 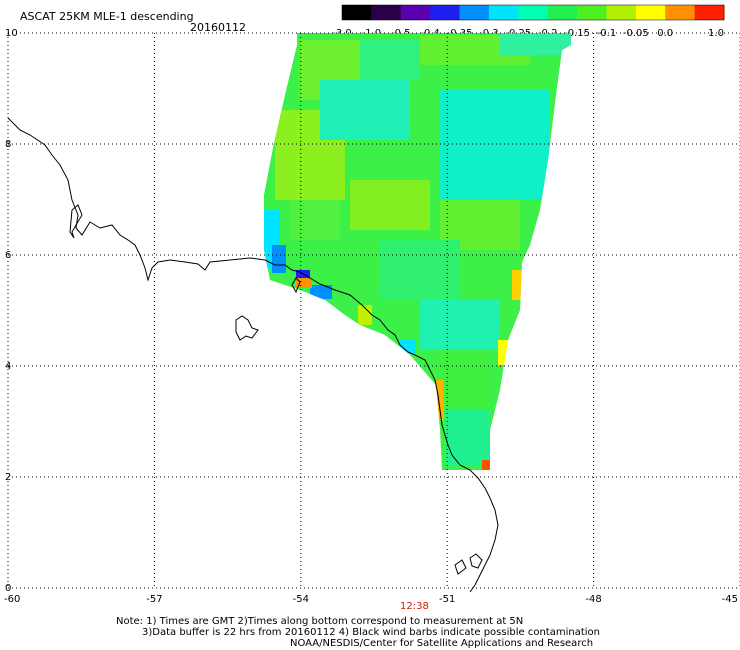 What do you see at coordinates (730, 599) in the screenshot?
I see `longitude-tick-label: -45` at bounding box center [730, 599].